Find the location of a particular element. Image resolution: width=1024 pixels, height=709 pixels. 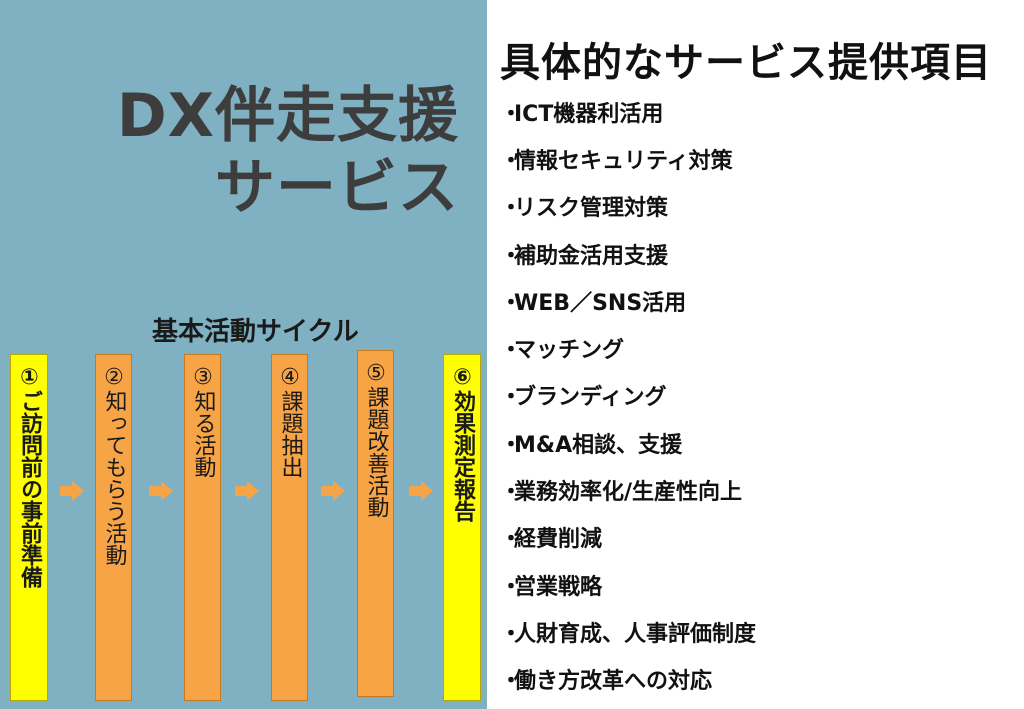

service-label: 情報セキュリティ対策 is located at coordinates (623, 161).